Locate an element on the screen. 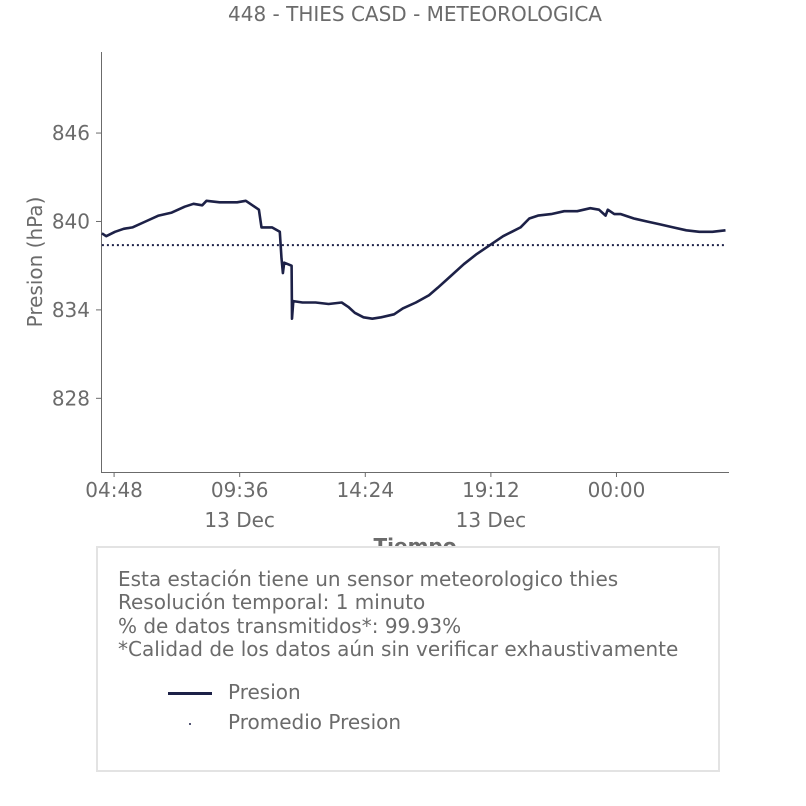  y-tick-label: 846 is located at coordinates (71, 133).